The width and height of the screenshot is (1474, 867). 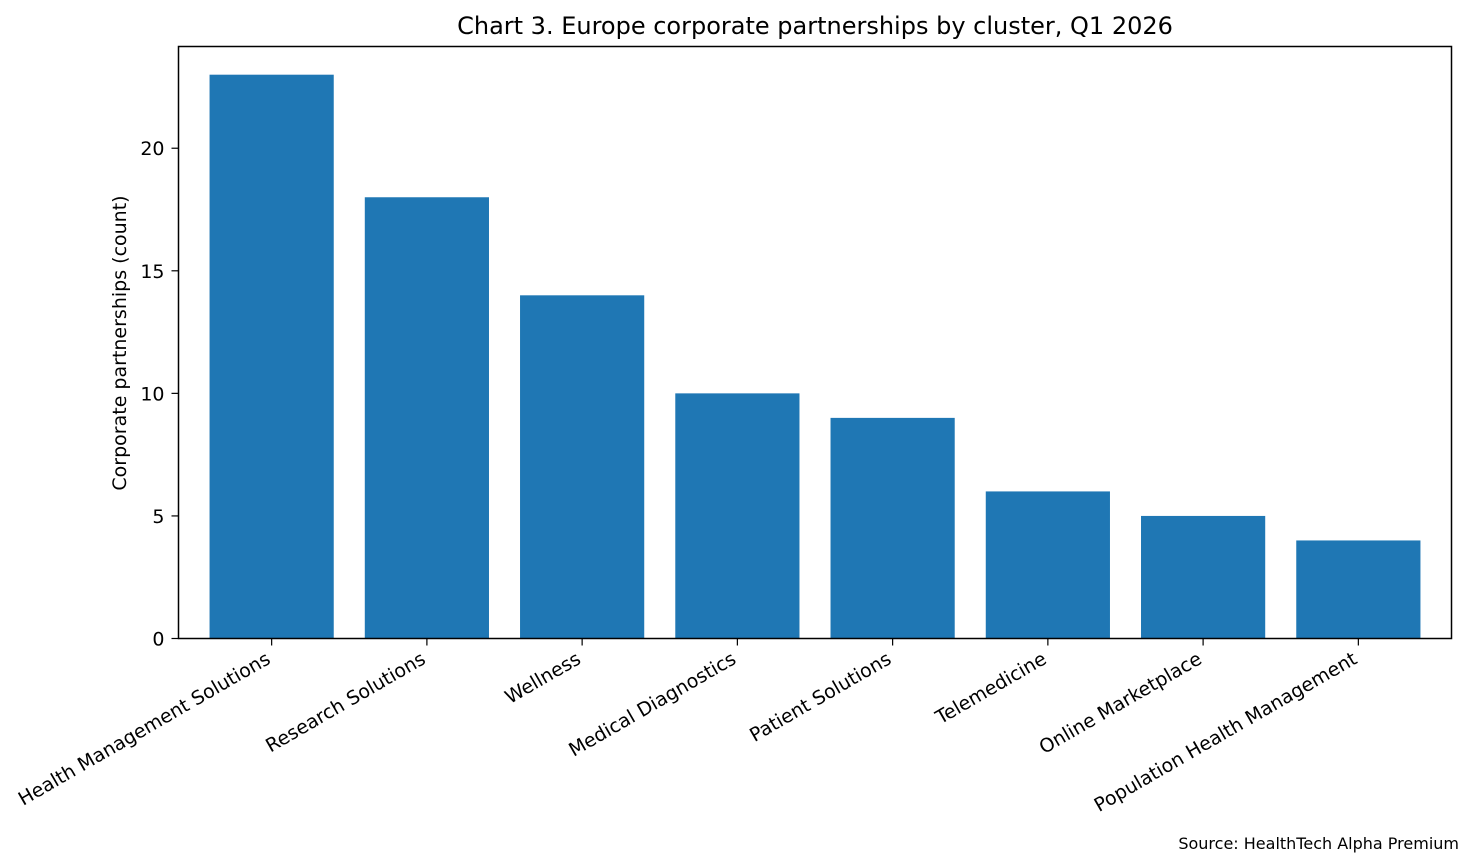 I want to click on x-tick-label: Population Health Management, so click(x=1226, y=732).